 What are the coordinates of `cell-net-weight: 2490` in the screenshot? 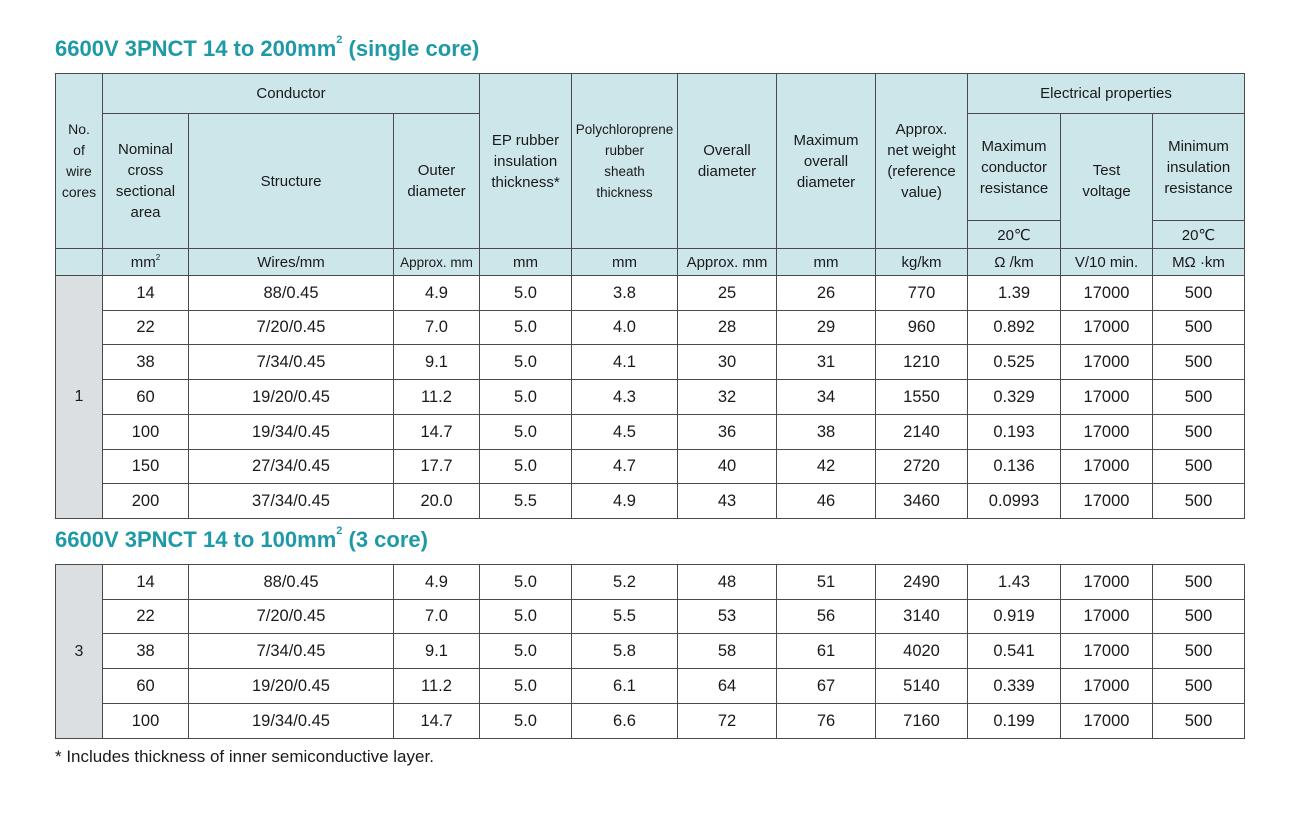 It's located at (921, 582).